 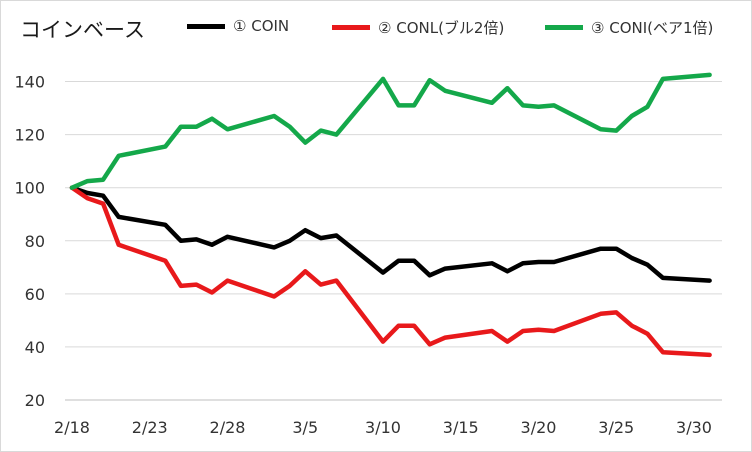 I want to click on y-axis-ticks: 20 40 60 80 100 120 140, so click(x=29, y=241).